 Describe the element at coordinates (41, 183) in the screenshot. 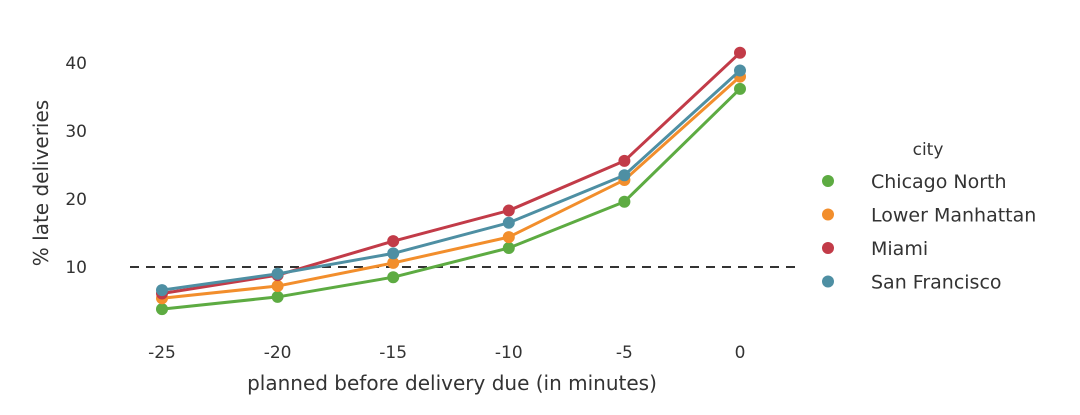

I see `y-axis-title: % late deliveries` at that location.